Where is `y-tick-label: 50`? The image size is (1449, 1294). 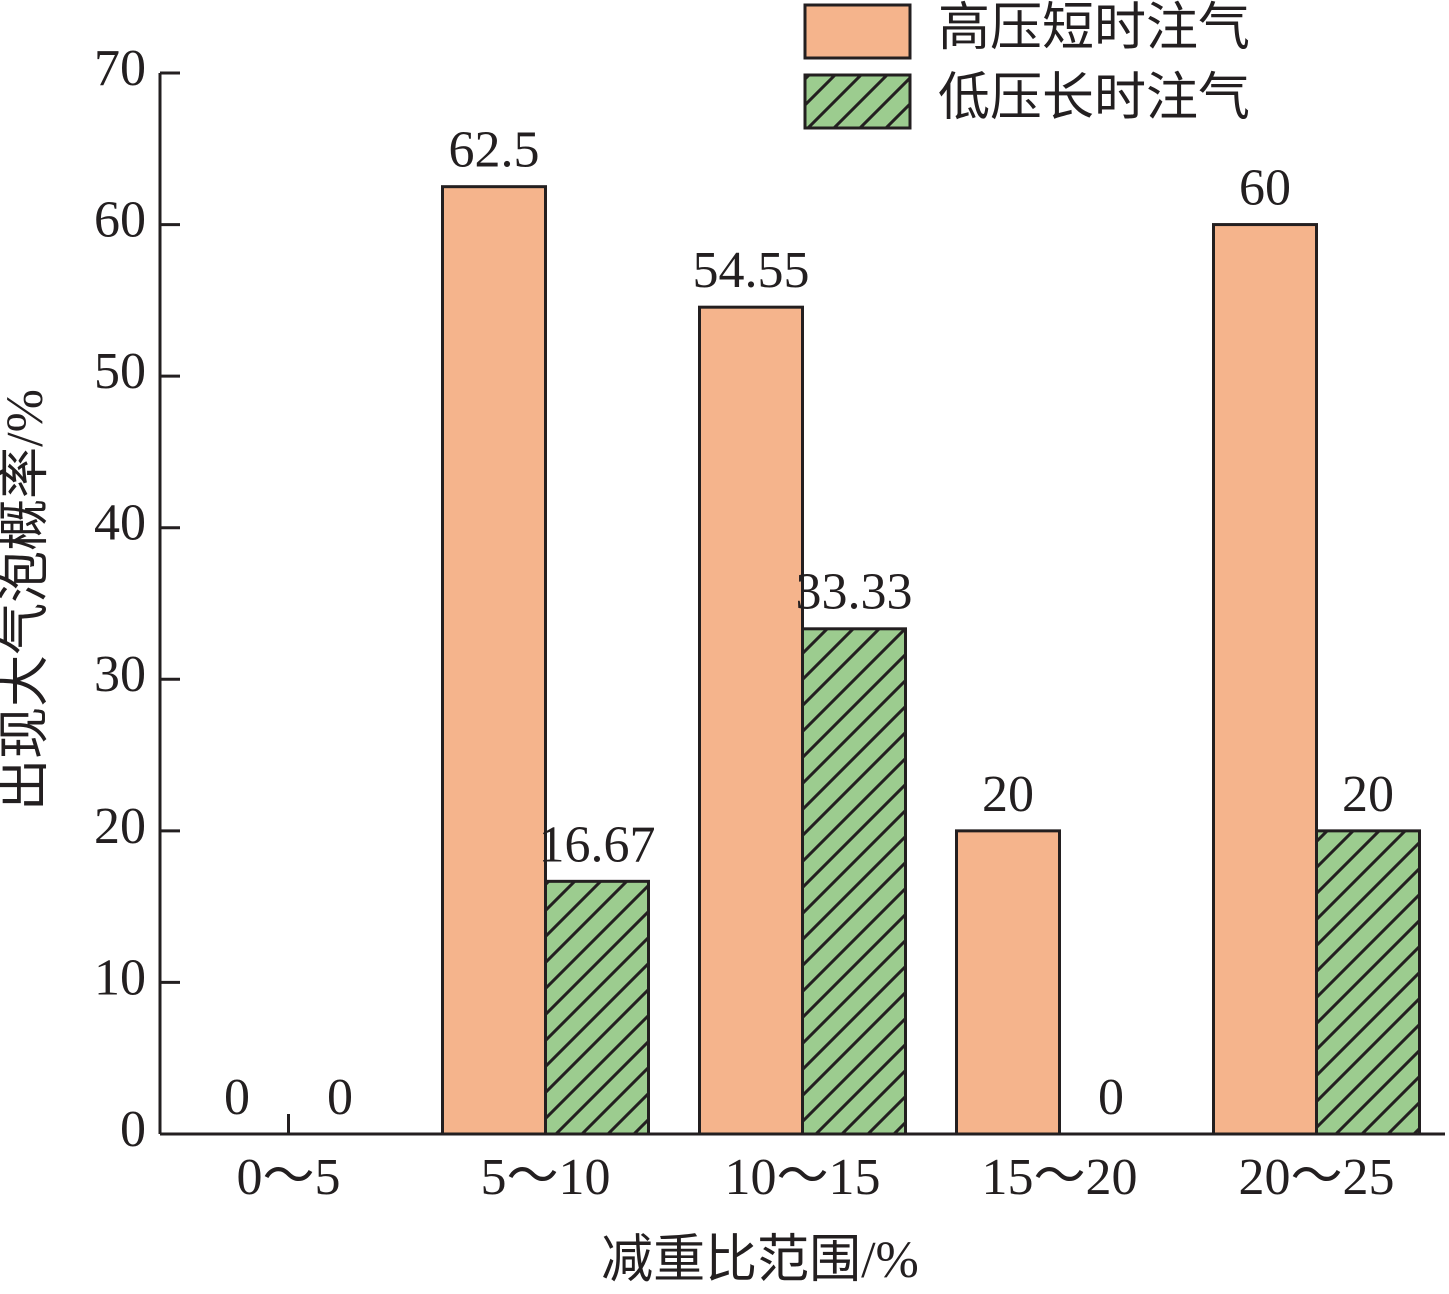 y-tick-label: 50 is located at coordinates (120, 371).